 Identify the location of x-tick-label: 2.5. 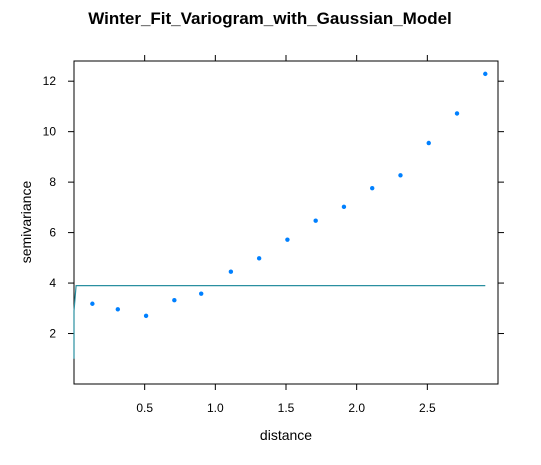
(427, 408).